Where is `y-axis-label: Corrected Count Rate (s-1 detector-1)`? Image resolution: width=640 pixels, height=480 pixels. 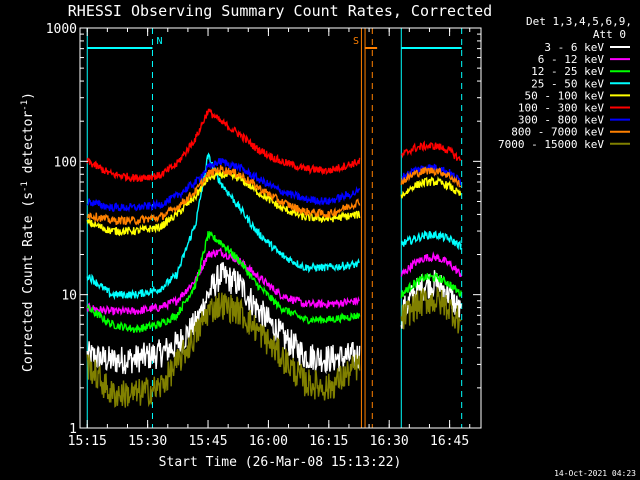
y-axis-label: Corrected Count Rate (s-1 detector-1) is located at coordinates (28, 232).